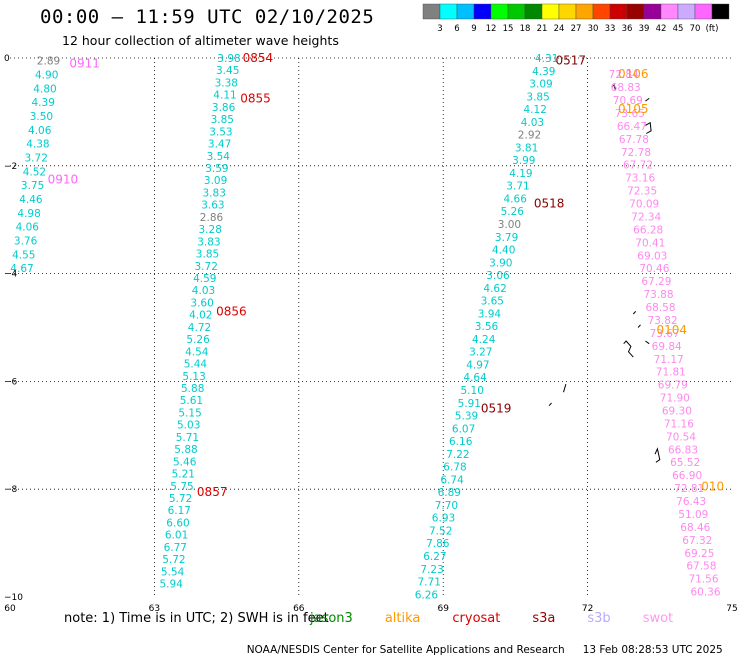 Image resolution: width=740 pixels, height=656 pixels. What do you see at coordinates (172, 585) in the screenshot?
I see `wave-height-value: 5.94` at bounding box center [172, 585].